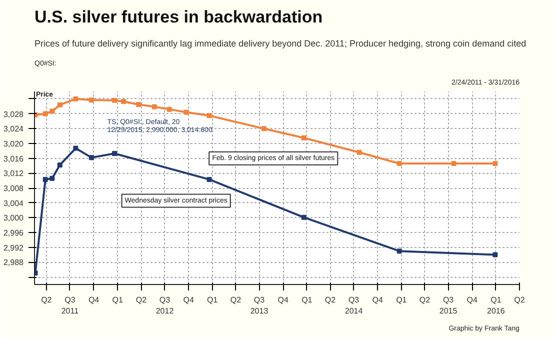  Describe the element at coordinates (280, 43) in the screenshot. I see `chart-subtitle: Prices of future delivery significantly lag immediate delivery beyond Dec. 2011; Producer hedging, strong coin demand cited` at that location.